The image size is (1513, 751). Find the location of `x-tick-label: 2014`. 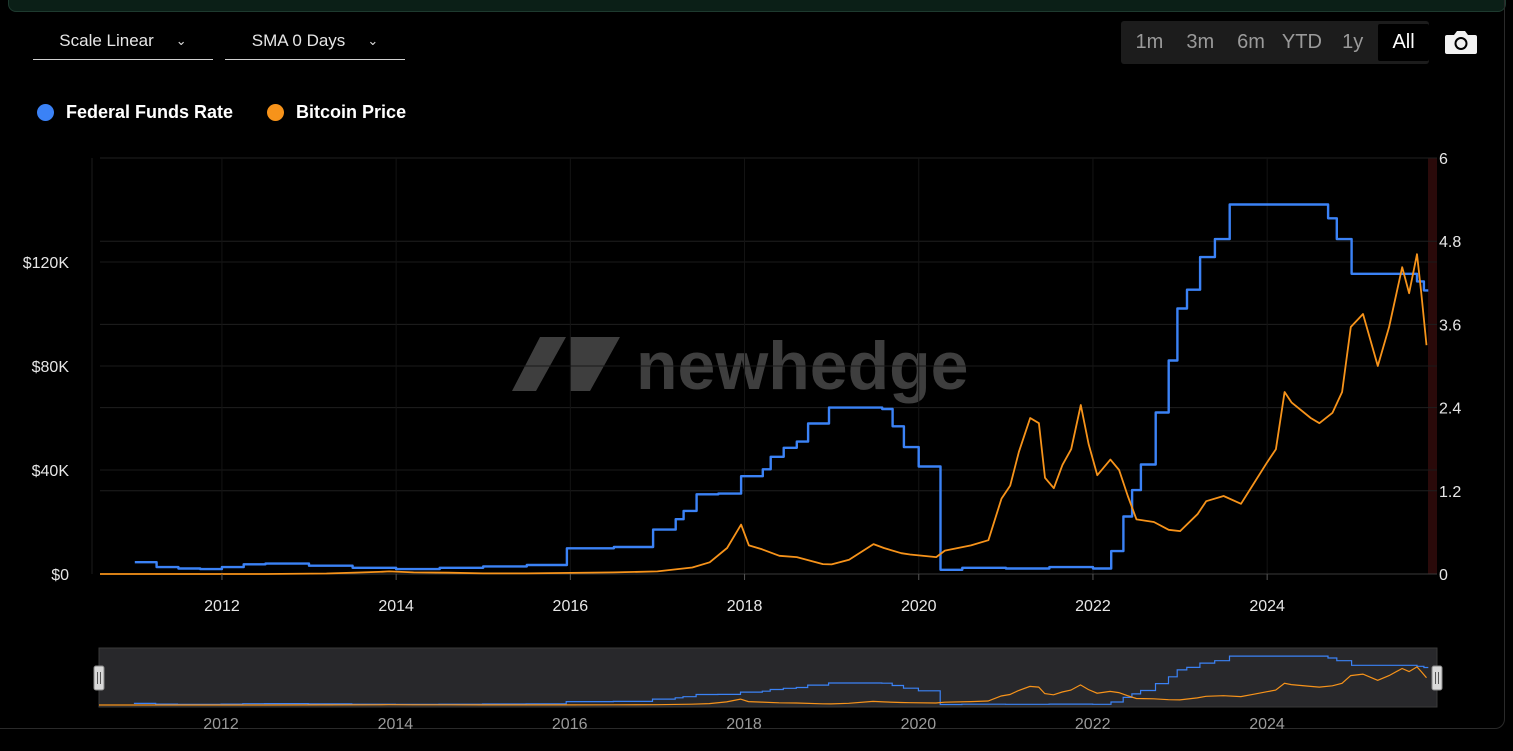

x-tick-label: 2014 is located at coordinates (396, 606).